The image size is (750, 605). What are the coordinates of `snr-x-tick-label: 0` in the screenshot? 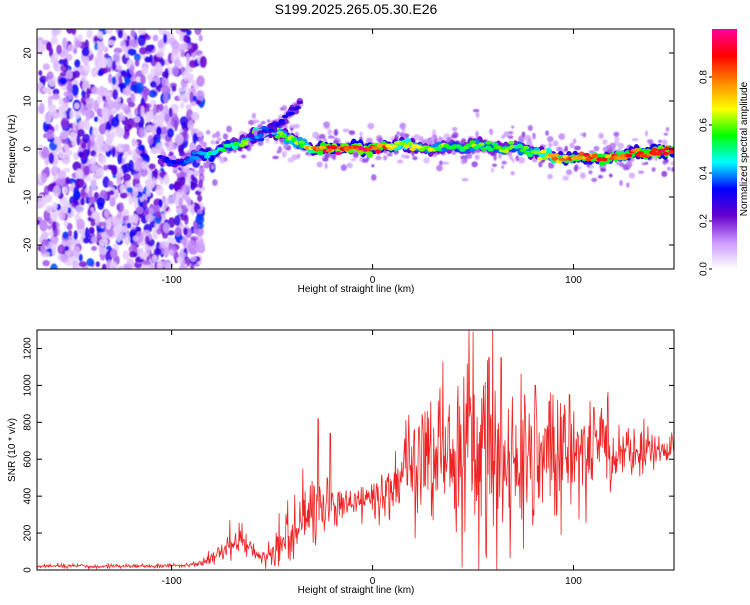 It's located at (373, 581).